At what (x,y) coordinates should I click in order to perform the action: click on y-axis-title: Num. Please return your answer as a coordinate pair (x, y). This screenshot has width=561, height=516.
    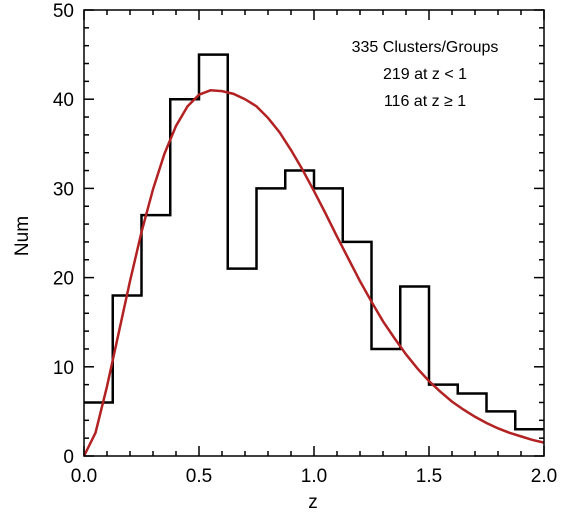
    Looking at the image, I should click on (22, 236).